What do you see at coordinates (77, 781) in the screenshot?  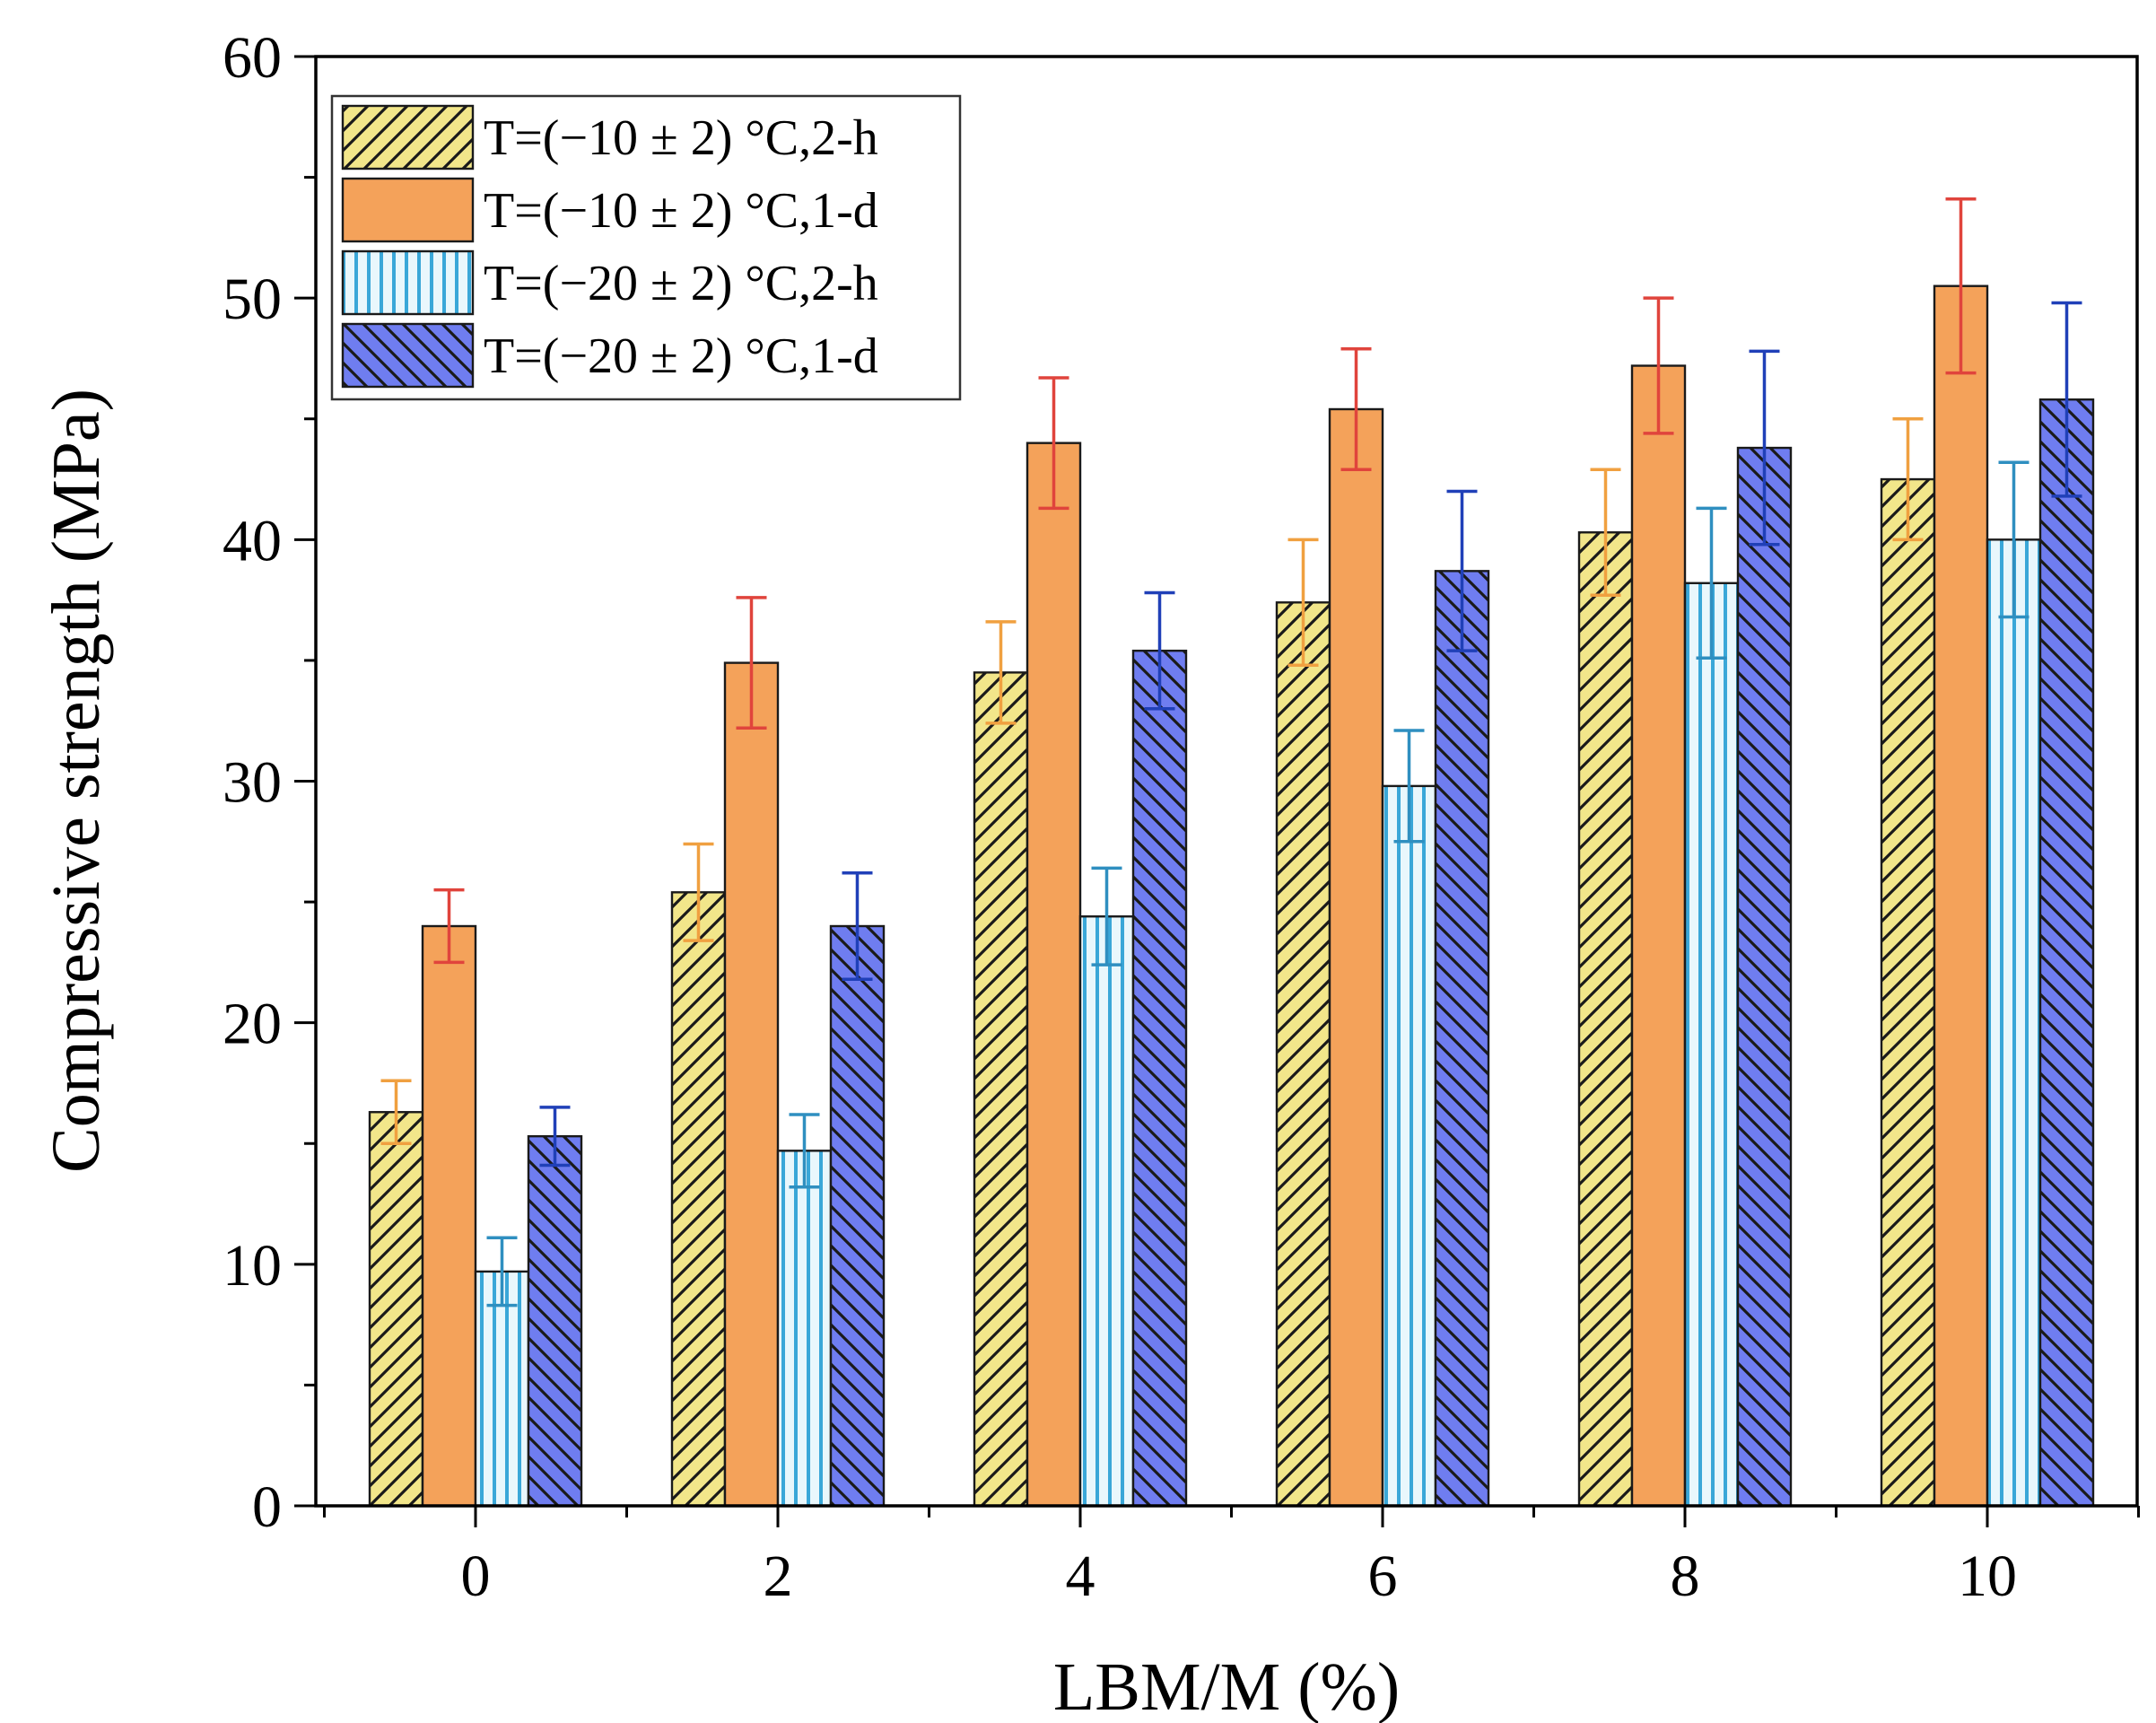 I see `y-axis-title: Compressive strength (MPa)` at bounding box center [77, 781].